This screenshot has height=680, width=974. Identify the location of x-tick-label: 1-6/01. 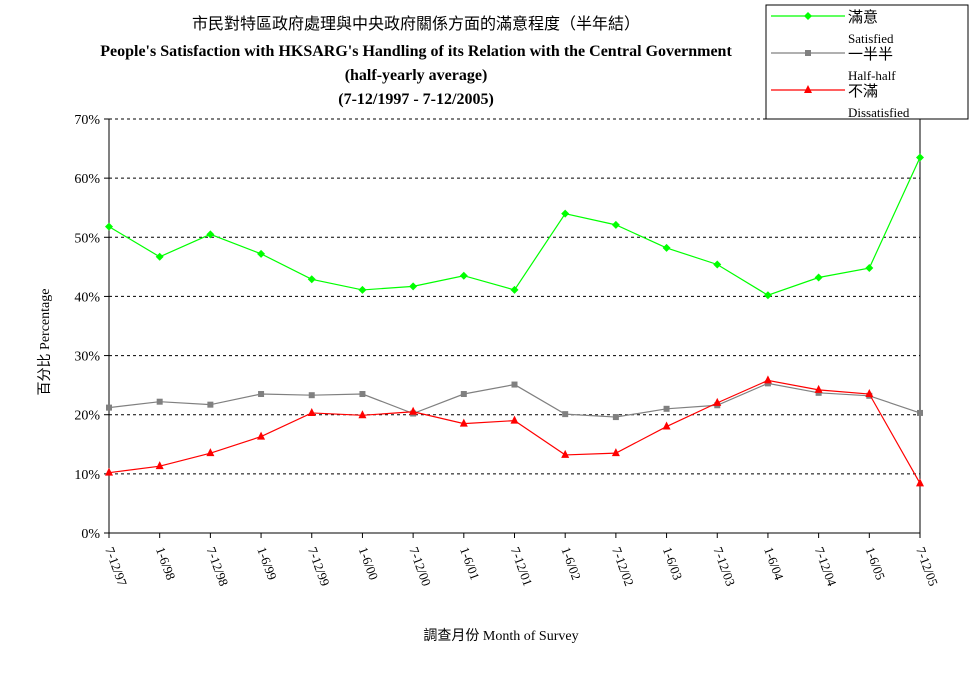
(470, 563).